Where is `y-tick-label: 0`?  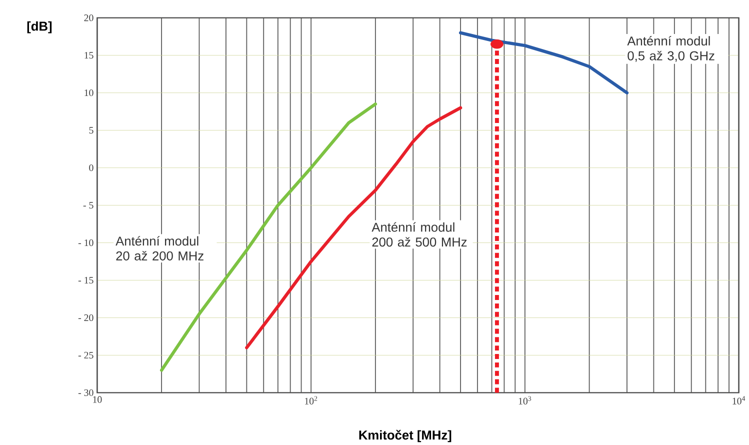
y-tick-label: 0 is located at coordinates (91, 167).